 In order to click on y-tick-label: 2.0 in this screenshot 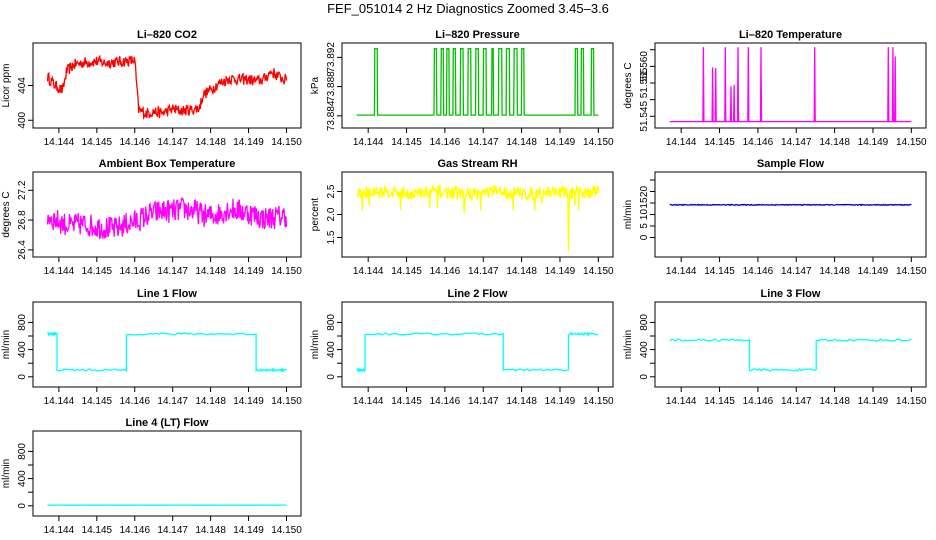, I will do `click(331, 214)`.